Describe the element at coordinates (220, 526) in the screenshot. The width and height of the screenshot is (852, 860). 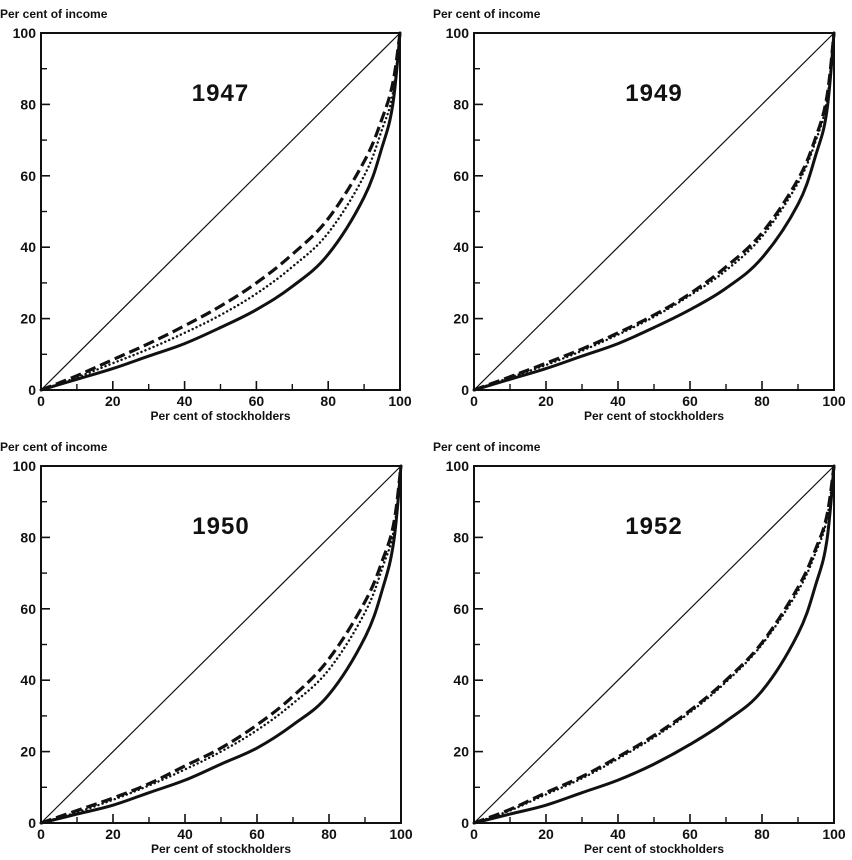
I see `chart-title: 1950` at that location.